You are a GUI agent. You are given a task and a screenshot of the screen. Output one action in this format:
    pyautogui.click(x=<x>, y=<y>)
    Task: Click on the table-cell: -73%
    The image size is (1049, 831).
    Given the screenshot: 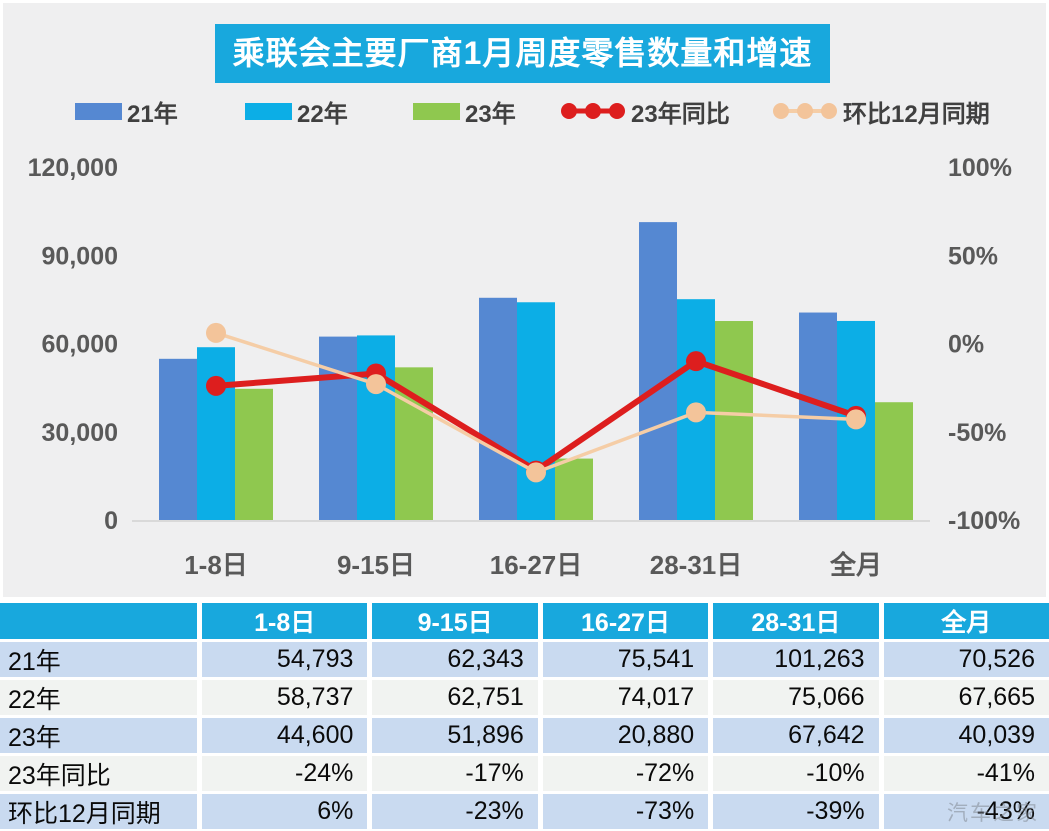 What is the action you would take?
    pyautogui.click(x=625, y=811)
    